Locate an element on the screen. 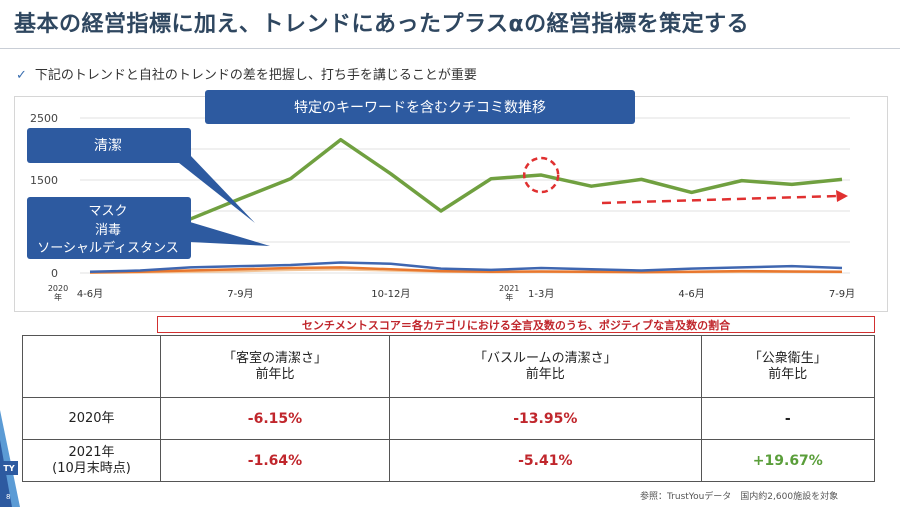  table-cell: -13.95% is located at coordinates (545, 418).